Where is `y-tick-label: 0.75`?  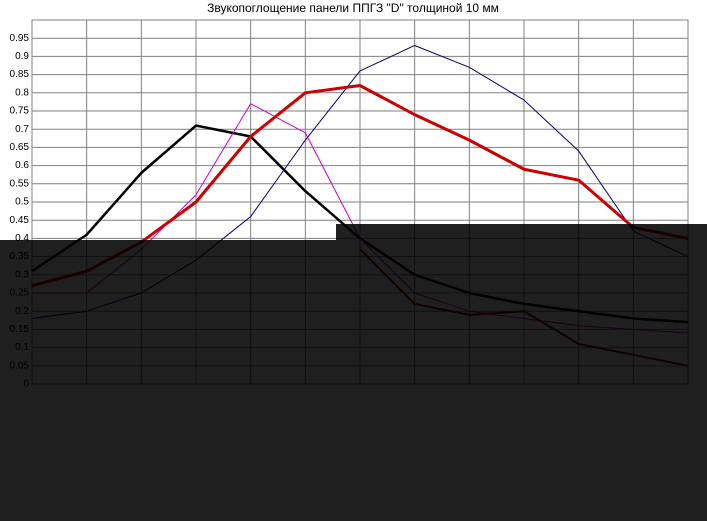 y-tick-label: 0.75 is located at coordinates (20, 111).